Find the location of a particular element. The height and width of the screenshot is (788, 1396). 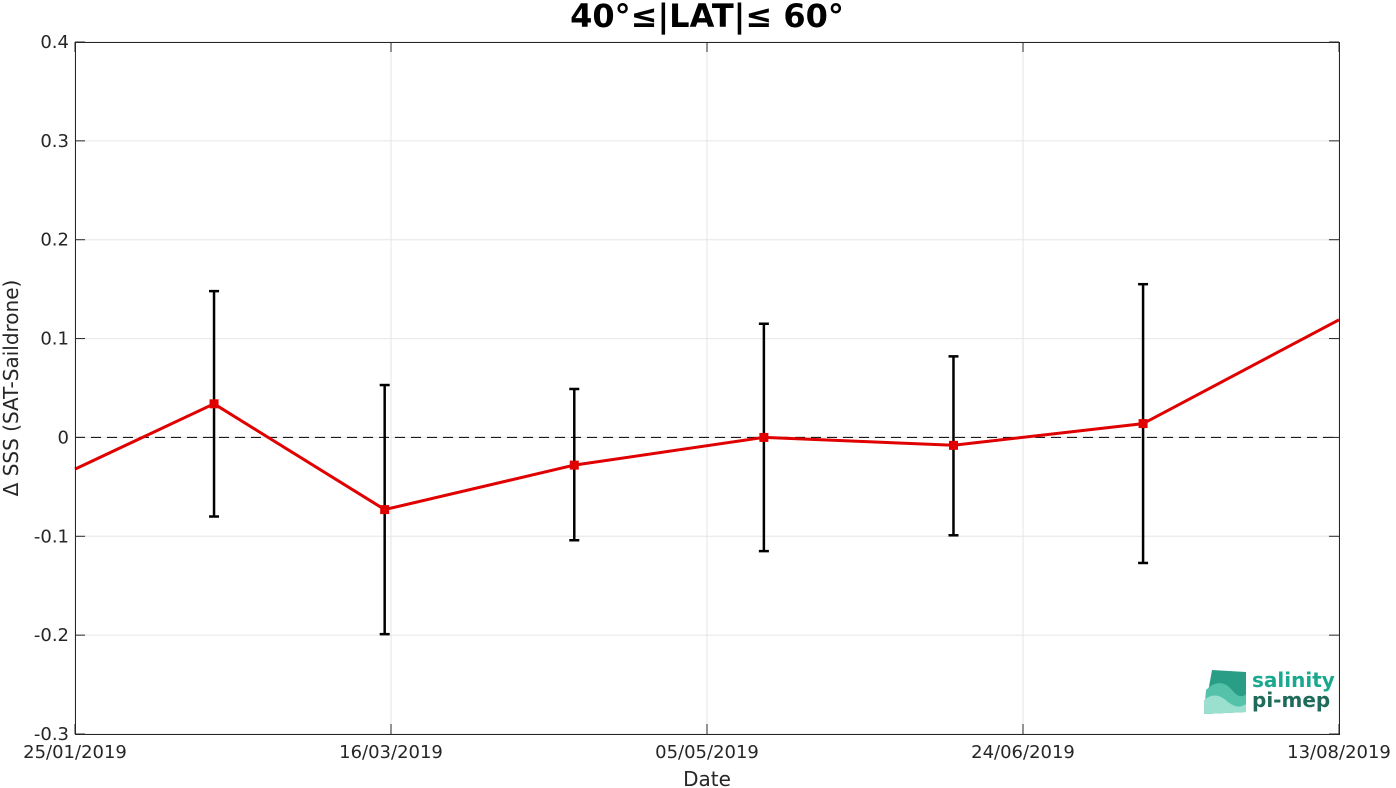

chart-title: 40°≤|LAT|≤ 60° is located at coordinates (707, 18).